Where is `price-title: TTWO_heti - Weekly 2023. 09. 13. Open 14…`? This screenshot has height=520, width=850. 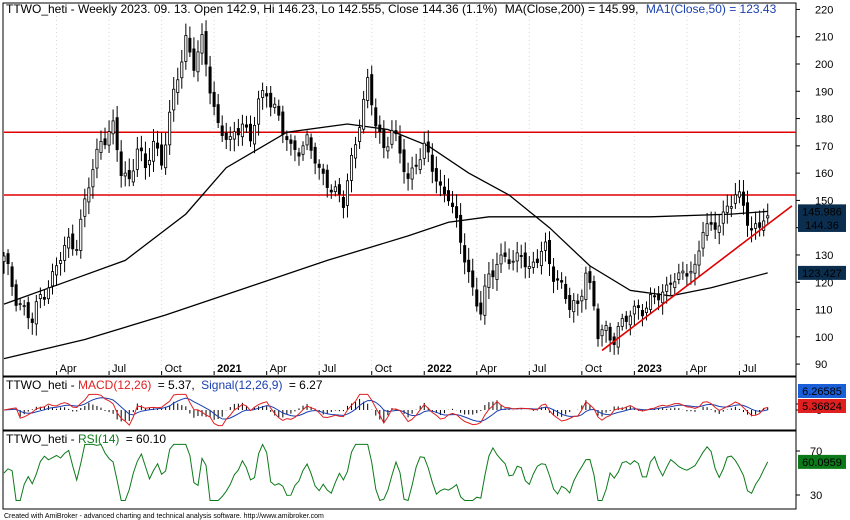
price-title: TTWO_heti - Weekly 2023. 09. 13. Open 14… is located at coordinates (391, 9).